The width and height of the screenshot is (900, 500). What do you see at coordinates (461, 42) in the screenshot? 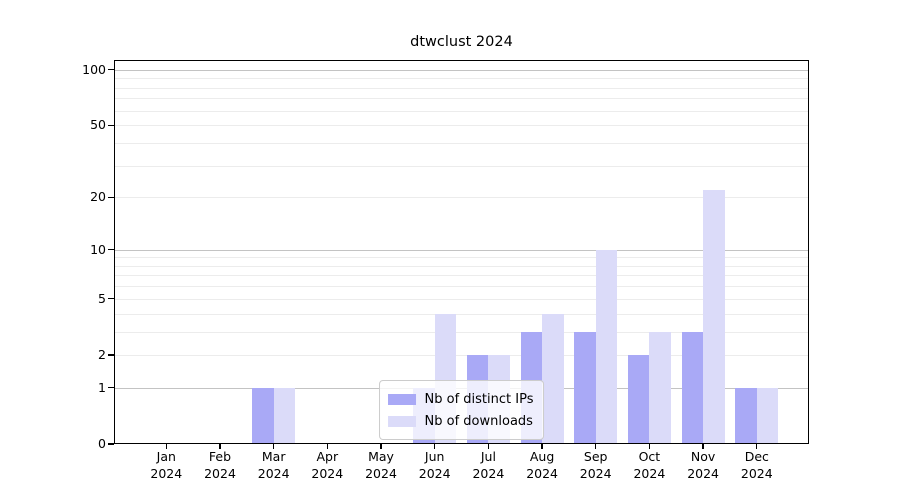
I see `chart-title: dtwclust 2024` at bounding box center [461, 42].